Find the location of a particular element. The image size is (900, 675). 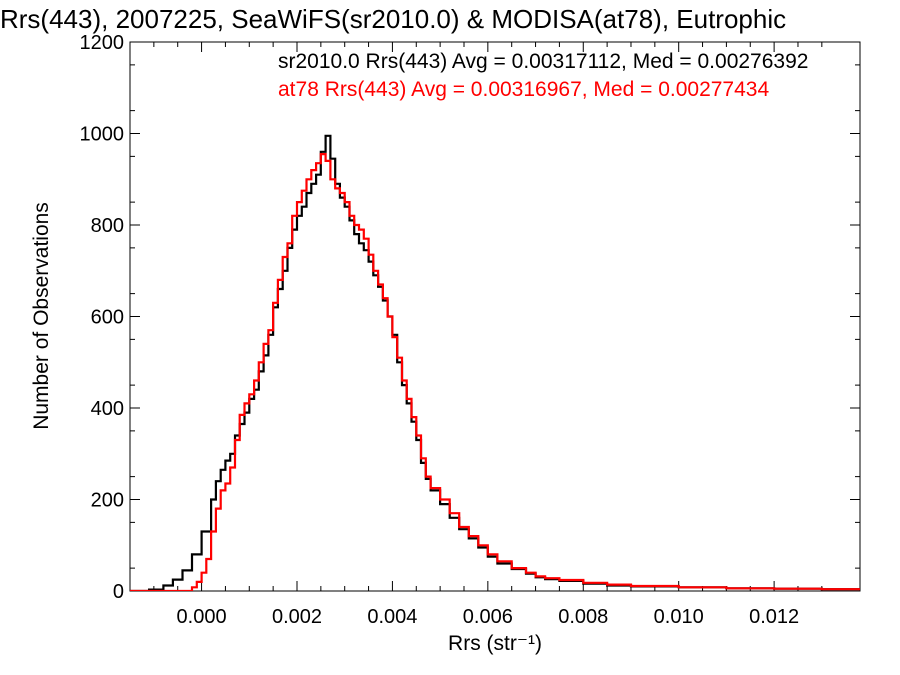

x-tick-label: 0.004 is located at coordinates (392, 617).